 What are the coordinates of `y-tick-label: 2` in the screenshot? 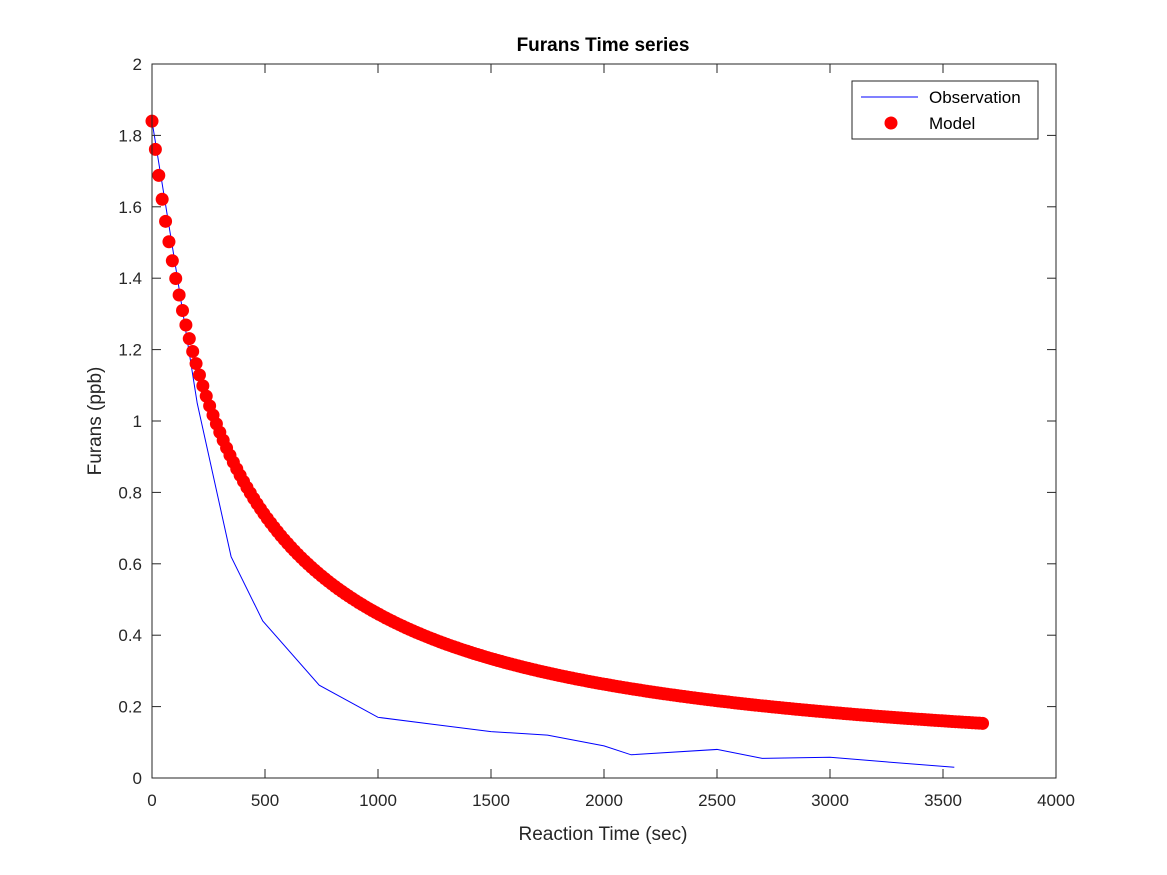 It's located at (137, 64).